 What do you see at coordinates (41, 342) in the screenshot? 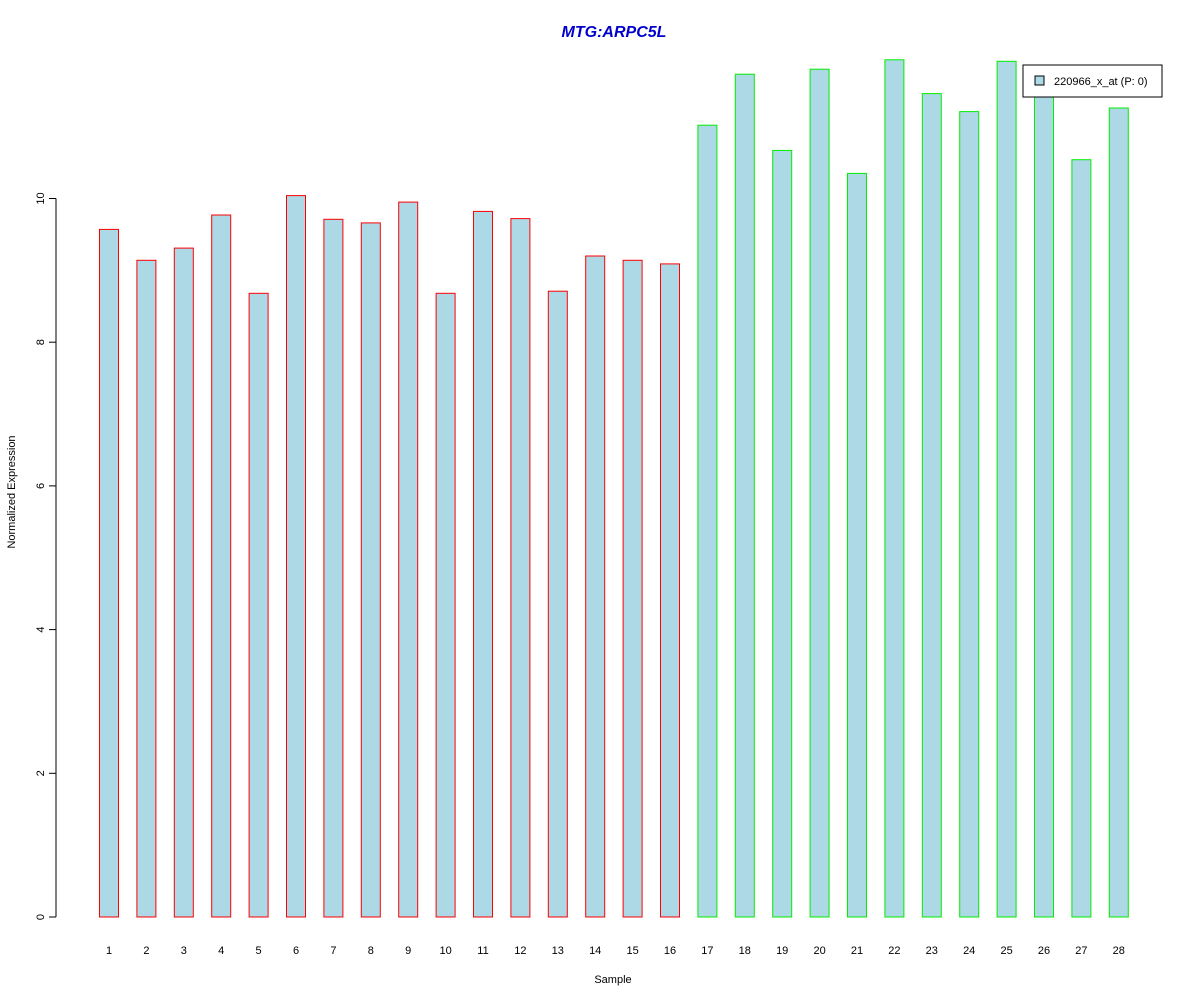
I see `y-tick-label: 8` at bounding box center [41, 342].